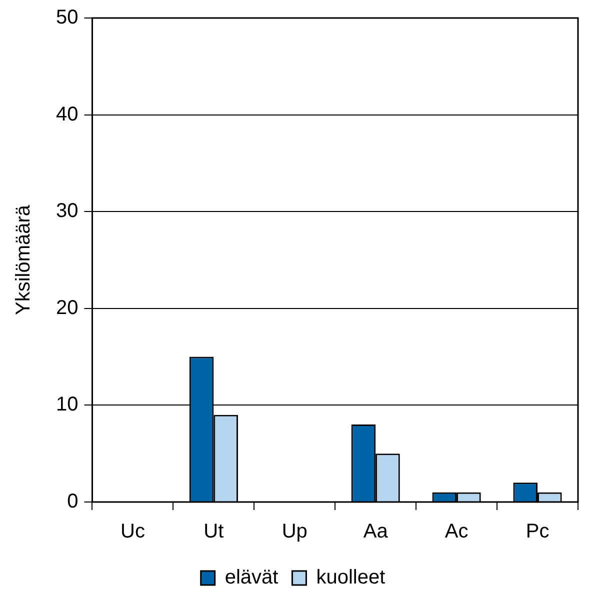 This screenshot has height=604, width=600. I want to click on x-tick-label: Pc, so click(538, 531).